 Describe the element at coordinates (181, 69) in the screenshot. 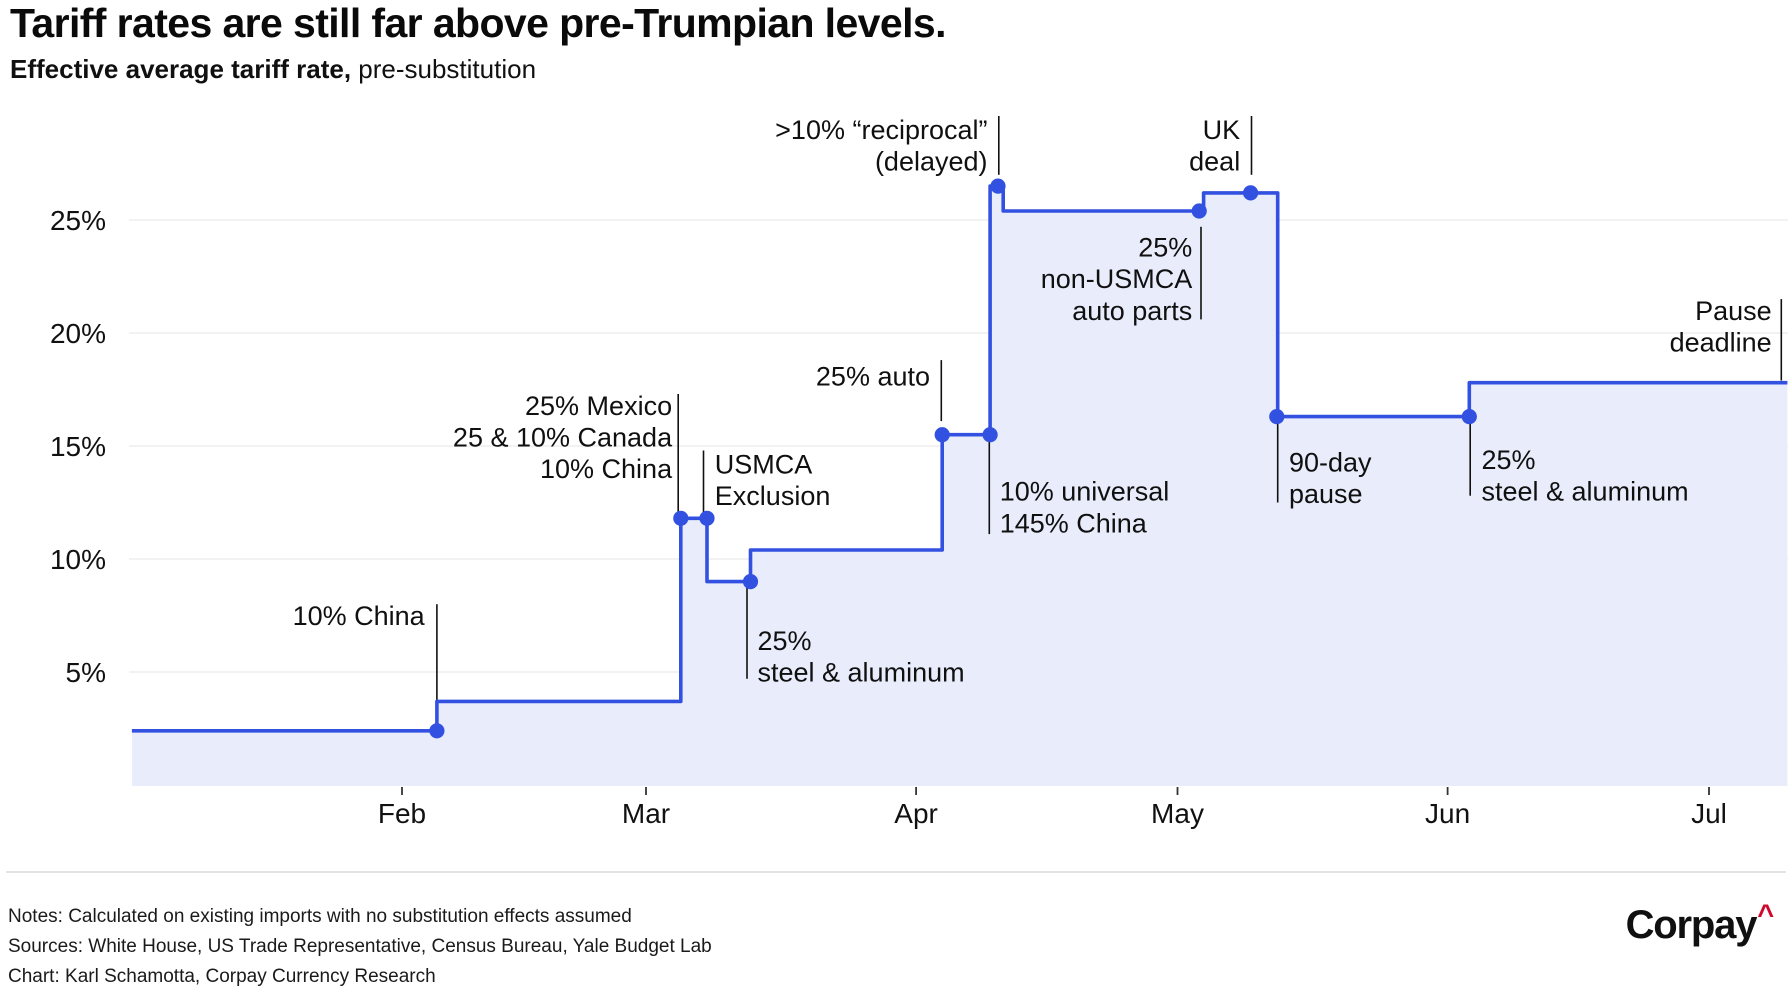

I see `subtitle-bold: Effective average tariff rate,` at that location.